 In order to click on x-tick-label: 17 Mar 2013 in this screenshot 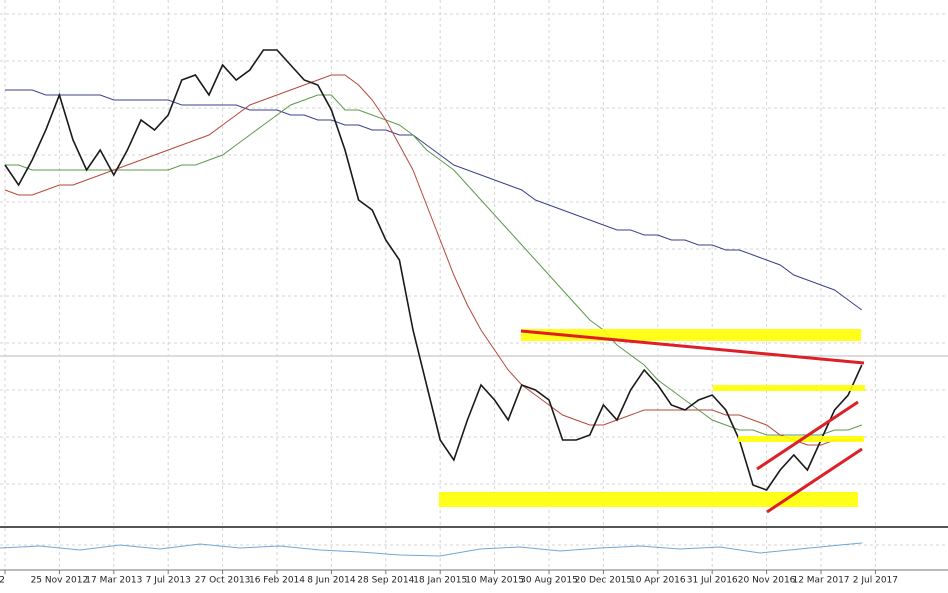, I will do `click(113, 581)`.